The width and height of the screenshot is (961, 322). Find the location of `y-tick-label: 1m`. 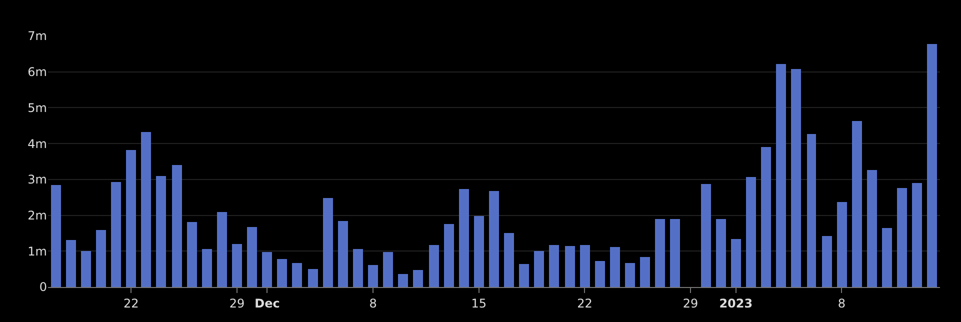

y-tick-label: 1m is located at coordinates (37, 251).